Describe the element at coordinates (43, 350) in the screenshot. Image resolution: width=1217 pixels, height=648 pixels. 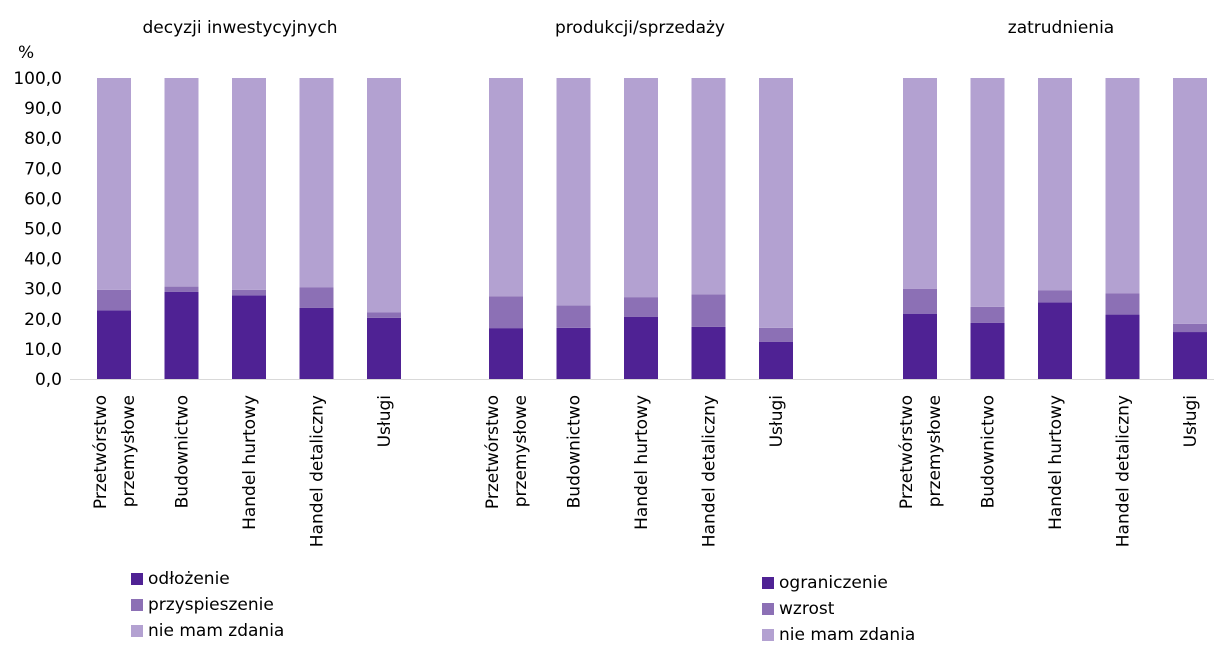
I see `y-tick-label: 10,0` at that location.